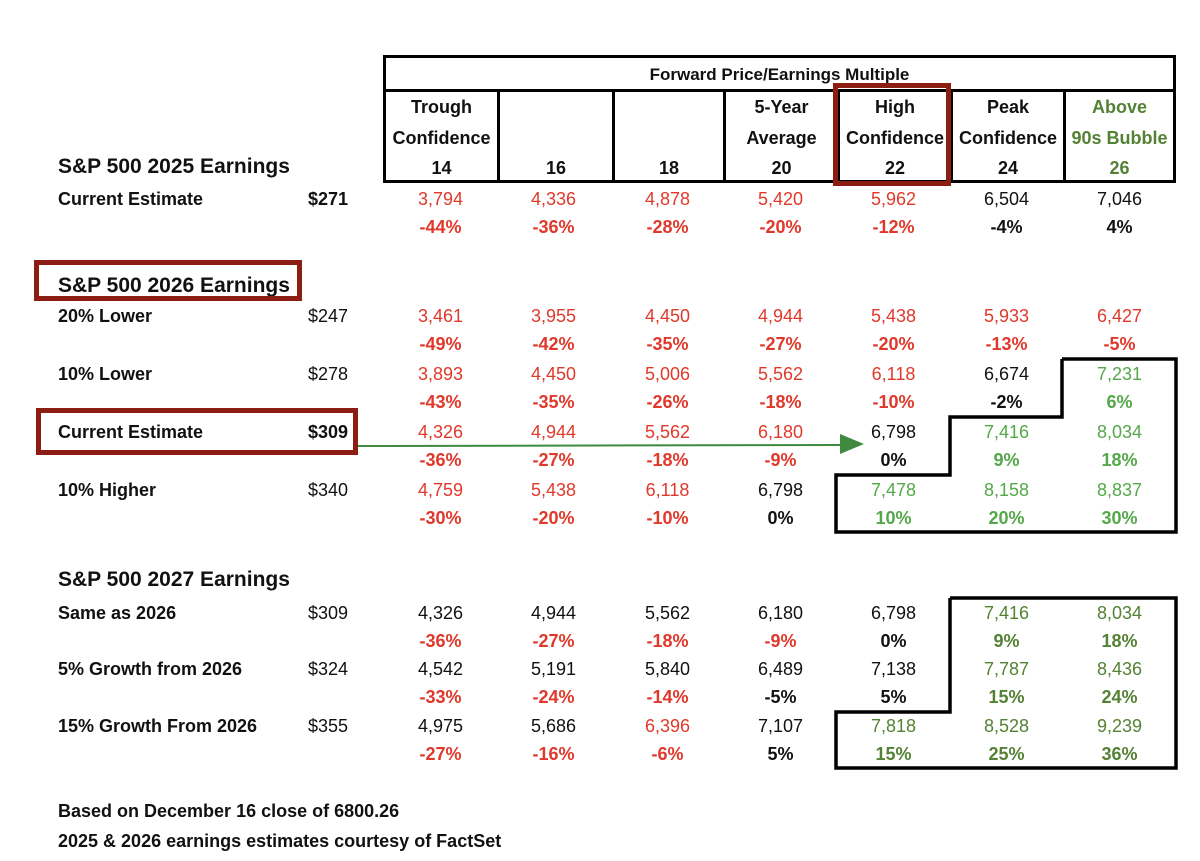 This screenshot has width=1200, height=861. Describe the element at coordinates (893, 490) in the screenshot. I see `index-level-value: 7,478` at that location.